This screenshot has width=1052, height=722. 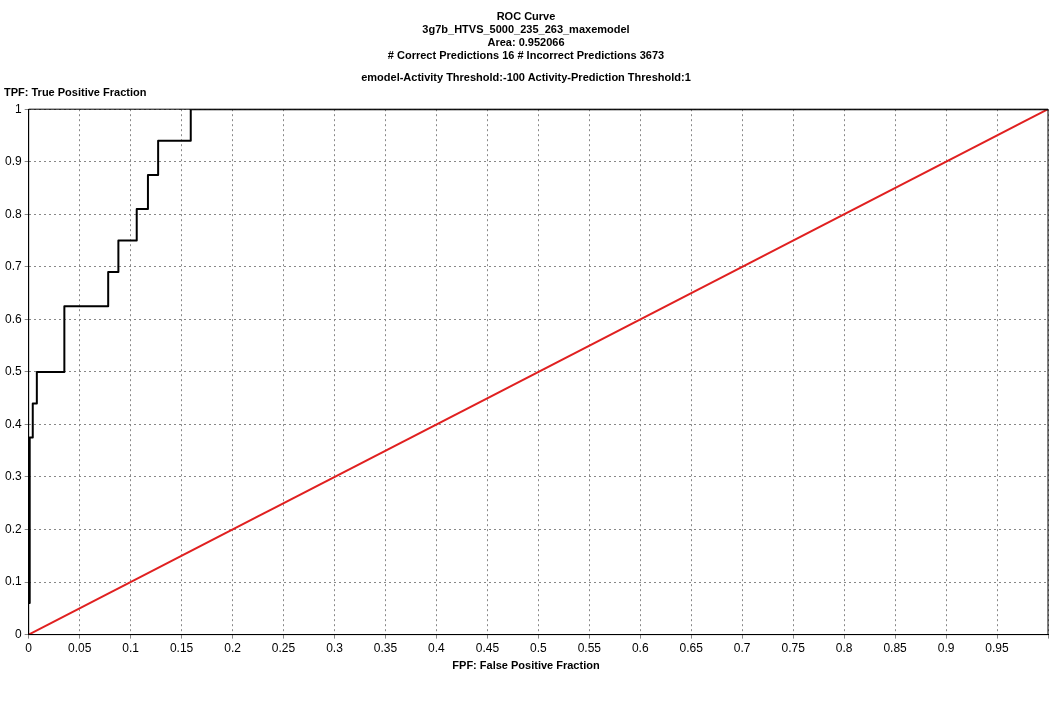 I want to click on y-tick-label: 0.2, so click(x=13, y=528).